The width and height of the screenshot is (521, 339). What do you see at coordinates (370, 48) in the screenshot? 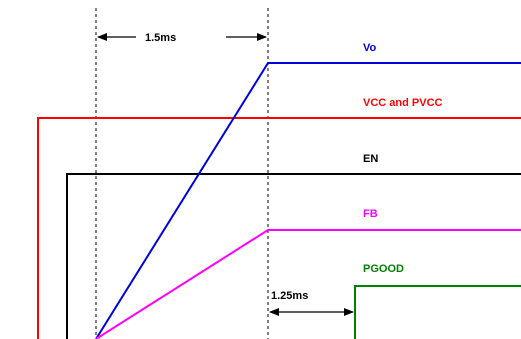
I see `vo-label: Vo` at bounding box center [370, 48].